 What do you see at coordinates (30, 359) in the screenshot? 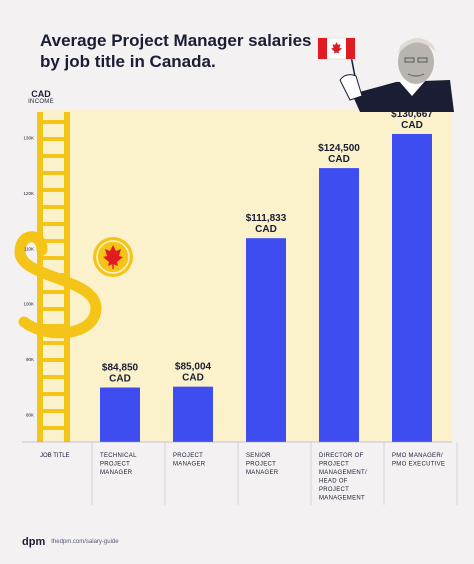
I see `y-tick-label: 90K` at bounding box center [30, 359].